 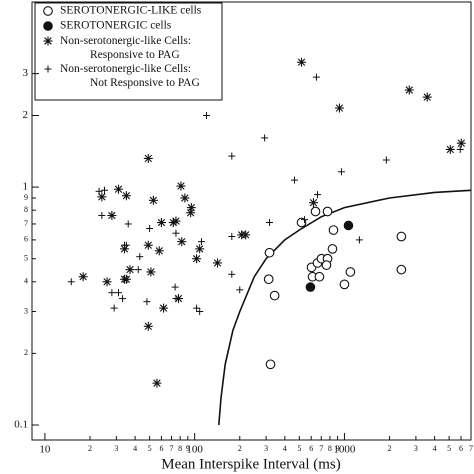 I want to click on y-tick-label: 2, so click(x=26, y=352).